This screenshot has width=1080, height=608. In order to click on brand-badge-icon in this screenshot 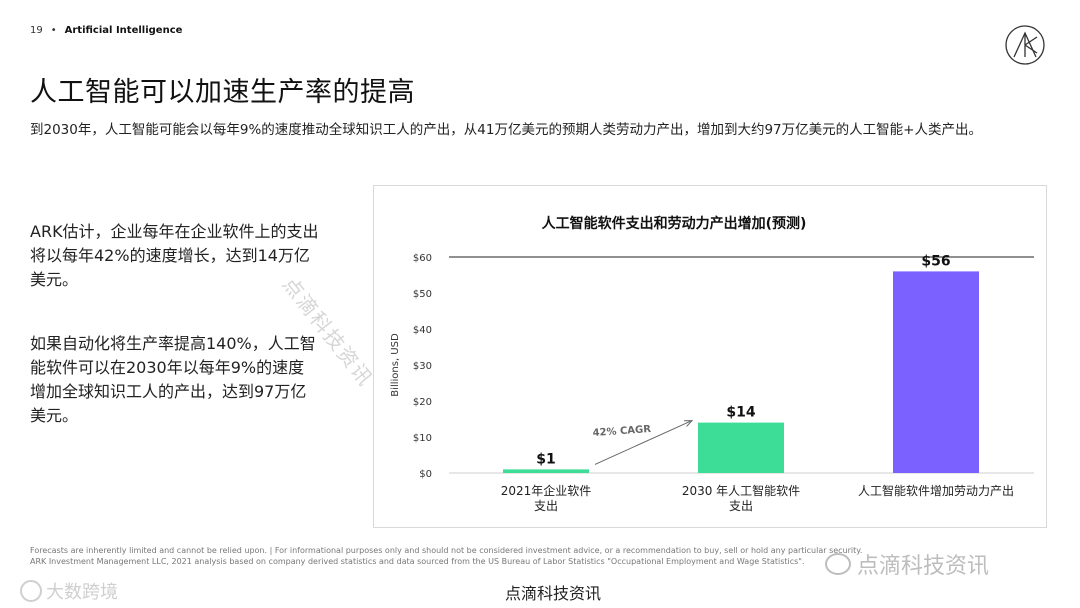, I will do `click(31, 591)`.